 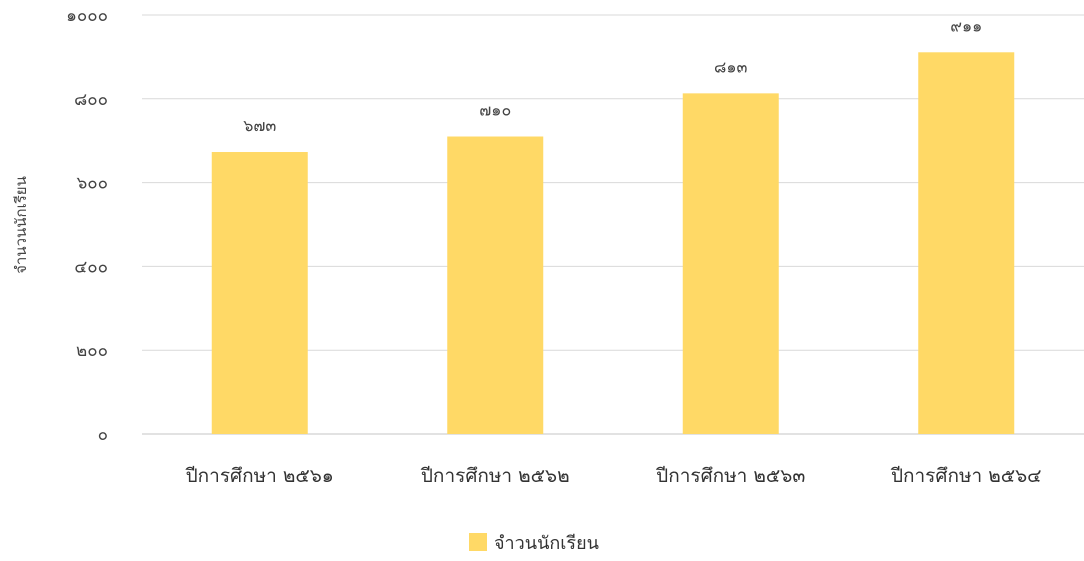 I want to click on y-axis-title: จำนวนนักเรียน, so click(x=21, y=225).